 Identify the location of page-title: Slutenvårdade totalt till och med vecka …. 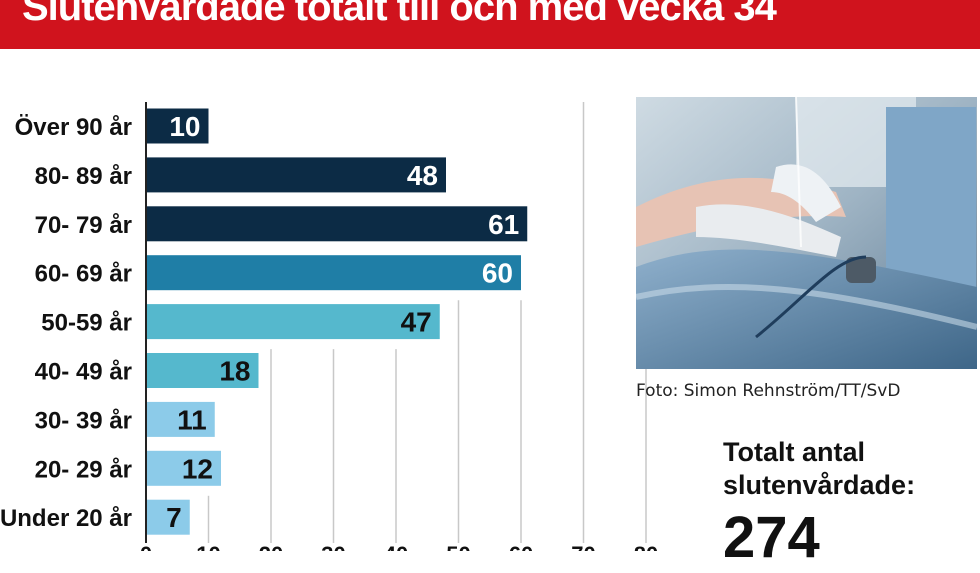
(399, 14).